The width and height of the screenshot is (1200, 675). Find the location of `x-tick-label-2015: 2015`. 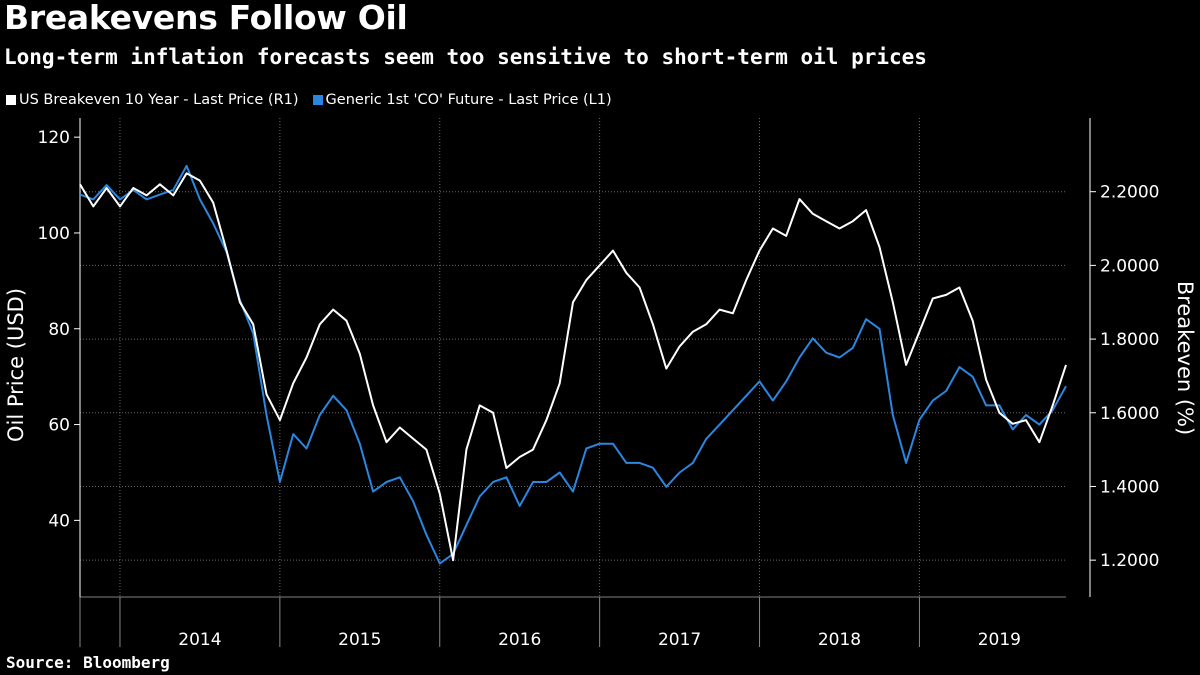

x-tick-label-2015: 2015 is located at coordinates (359, 640).